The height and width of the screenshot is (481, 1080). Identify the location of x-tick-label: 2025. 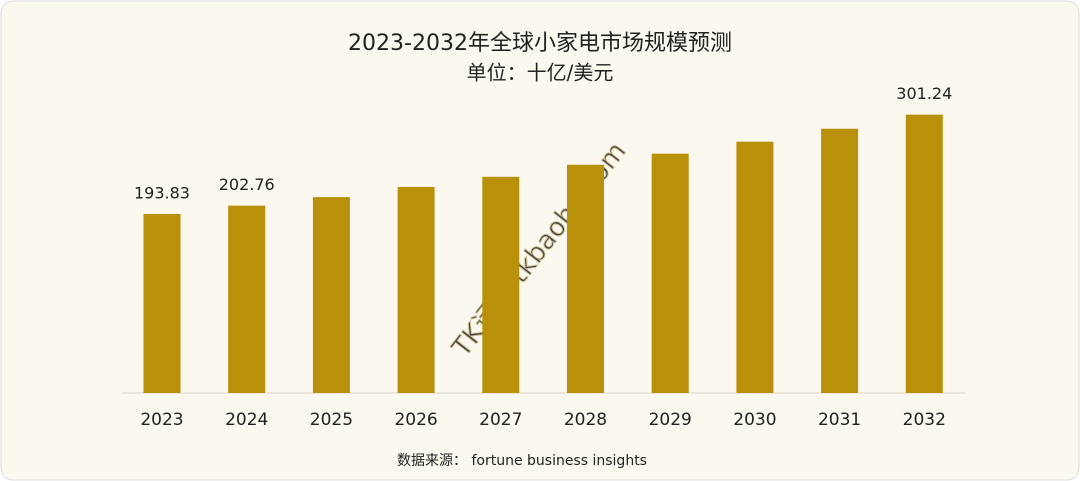
(331, 420).